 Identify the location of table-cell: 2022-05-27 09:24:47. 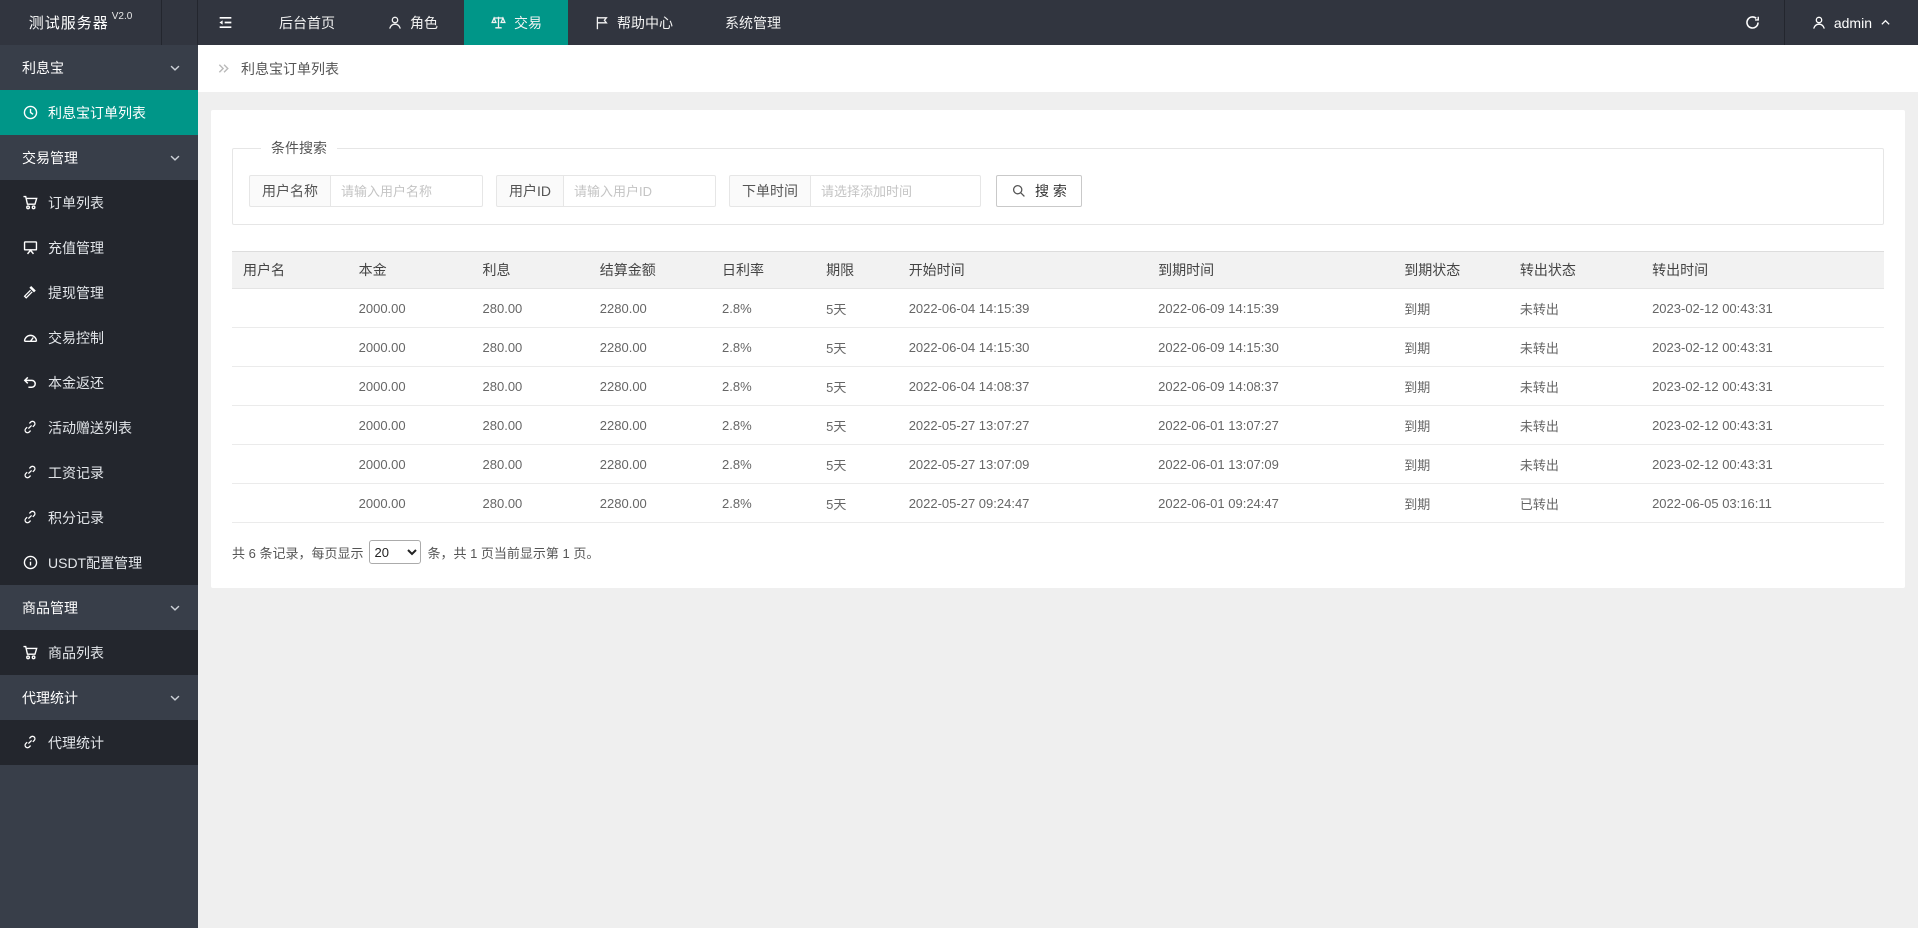
(1022, 503).